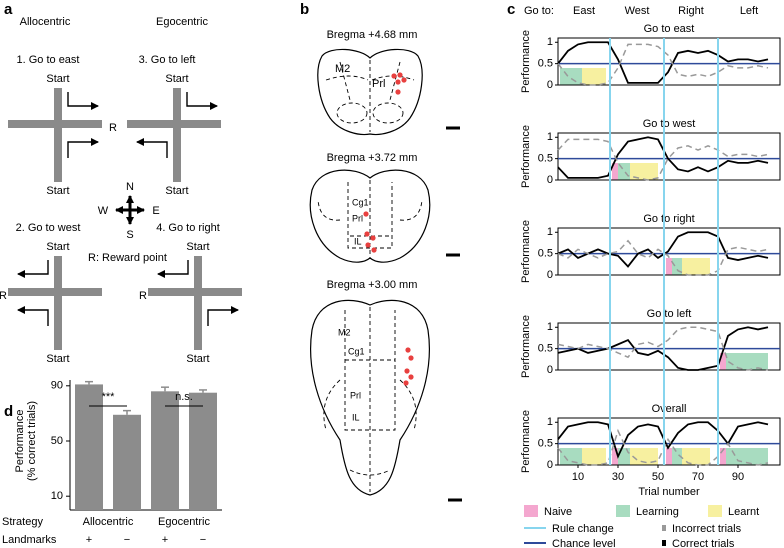 The height and width of the screenshot is (548, 784). What do you see at coordinates (108, 522) in the screenshot?
I see `group-label: Allocentric` at bounding box center [108, 522].